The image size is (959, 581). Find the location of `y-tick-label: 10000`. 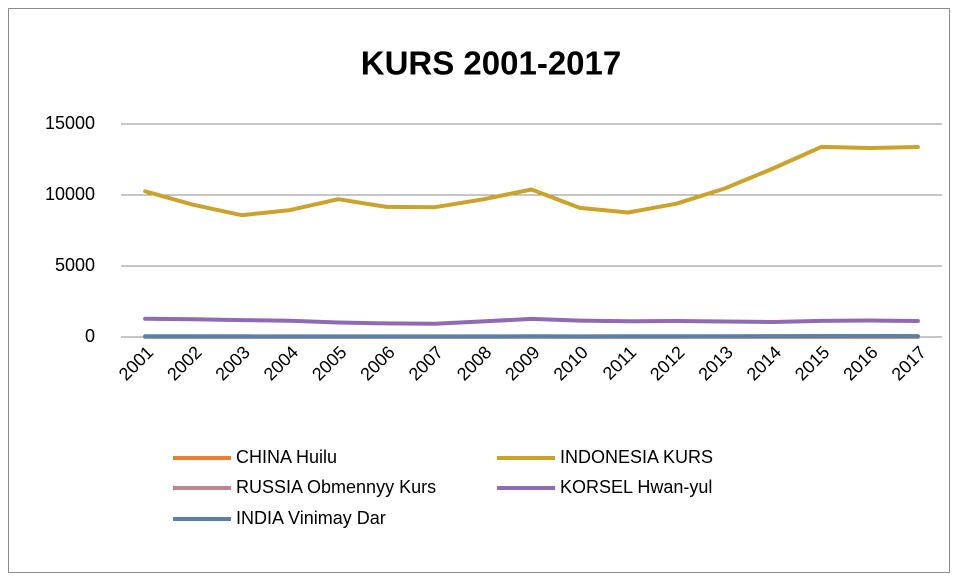

y-tick-label: 10000 is located at coordinates (70, 194).